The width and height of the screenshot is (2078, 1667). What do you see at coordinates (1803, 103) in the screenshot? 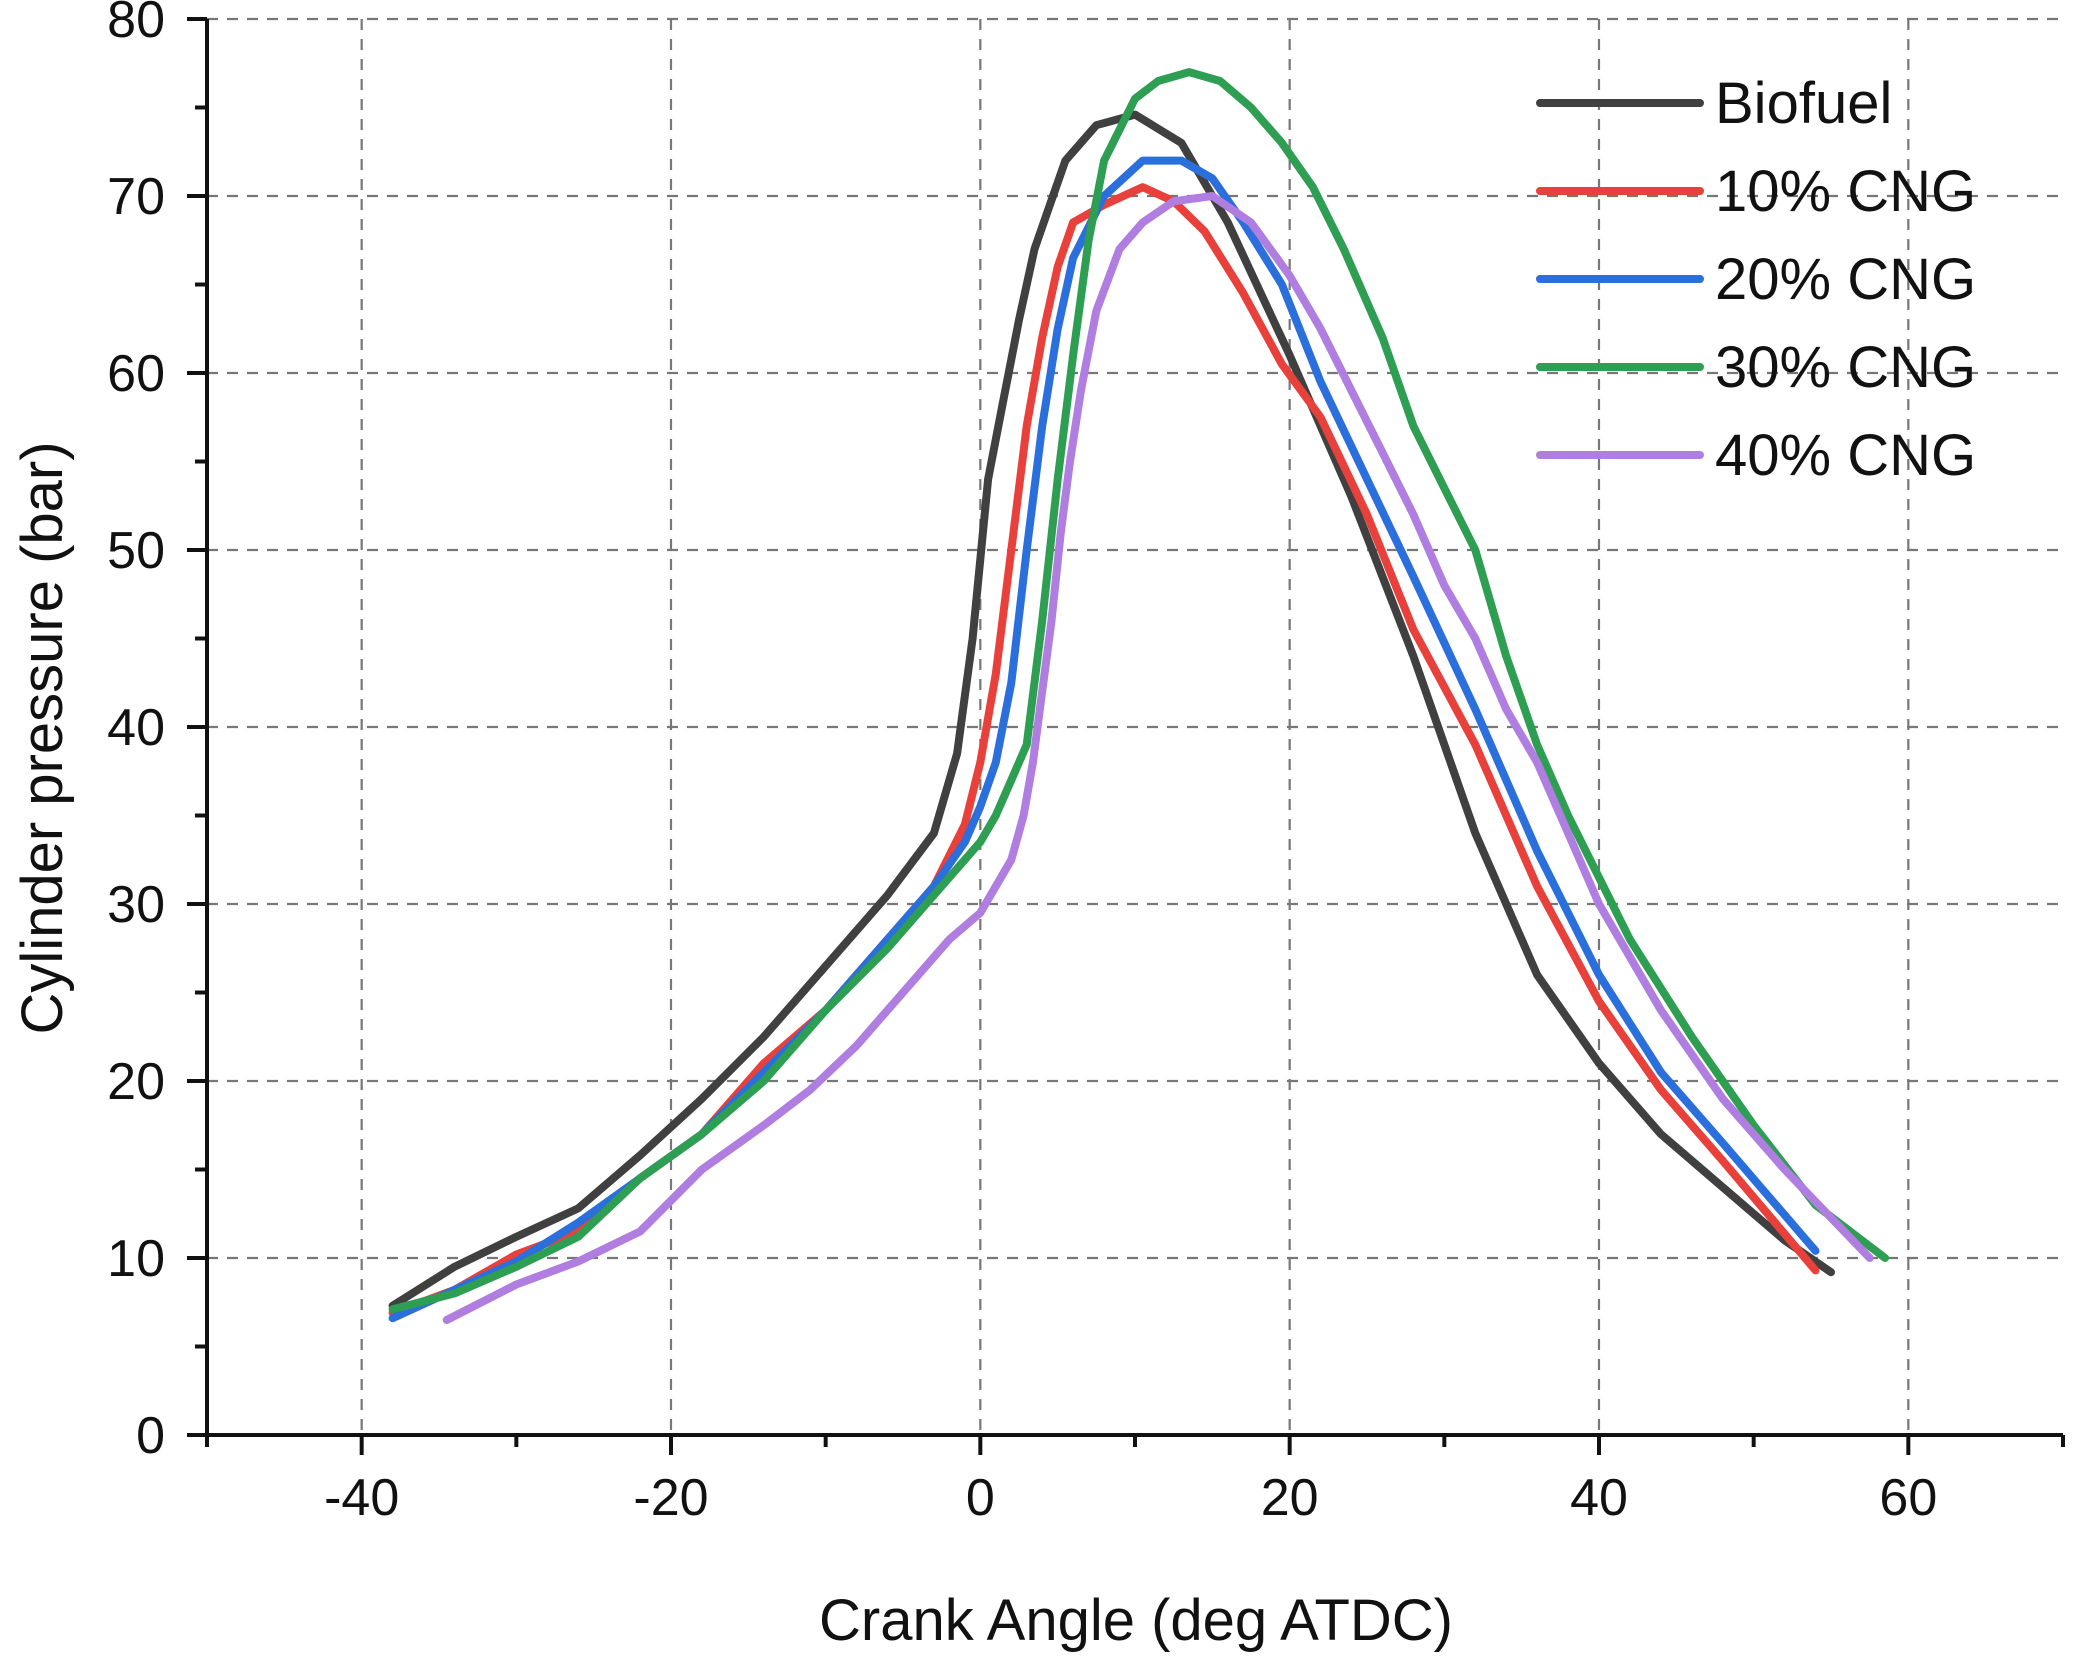
I see `legend-label-0: Biofuel` at bounding box center [1803, 103].